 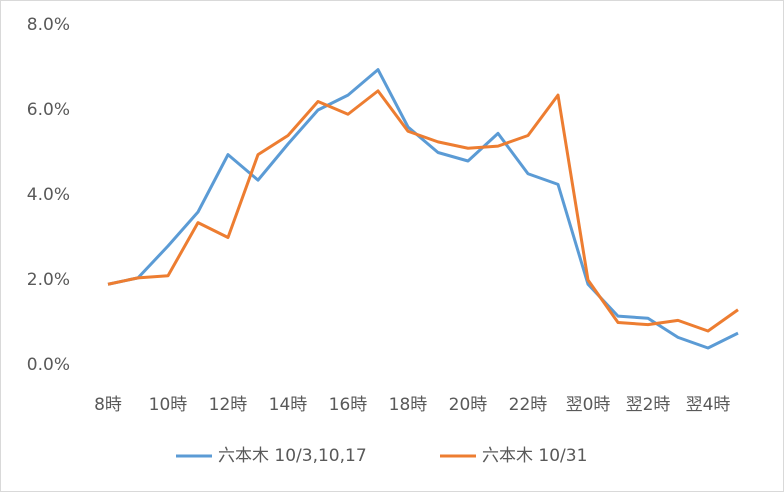 I want to click on x-tick-label: 20時, so click(x=468, y=405).